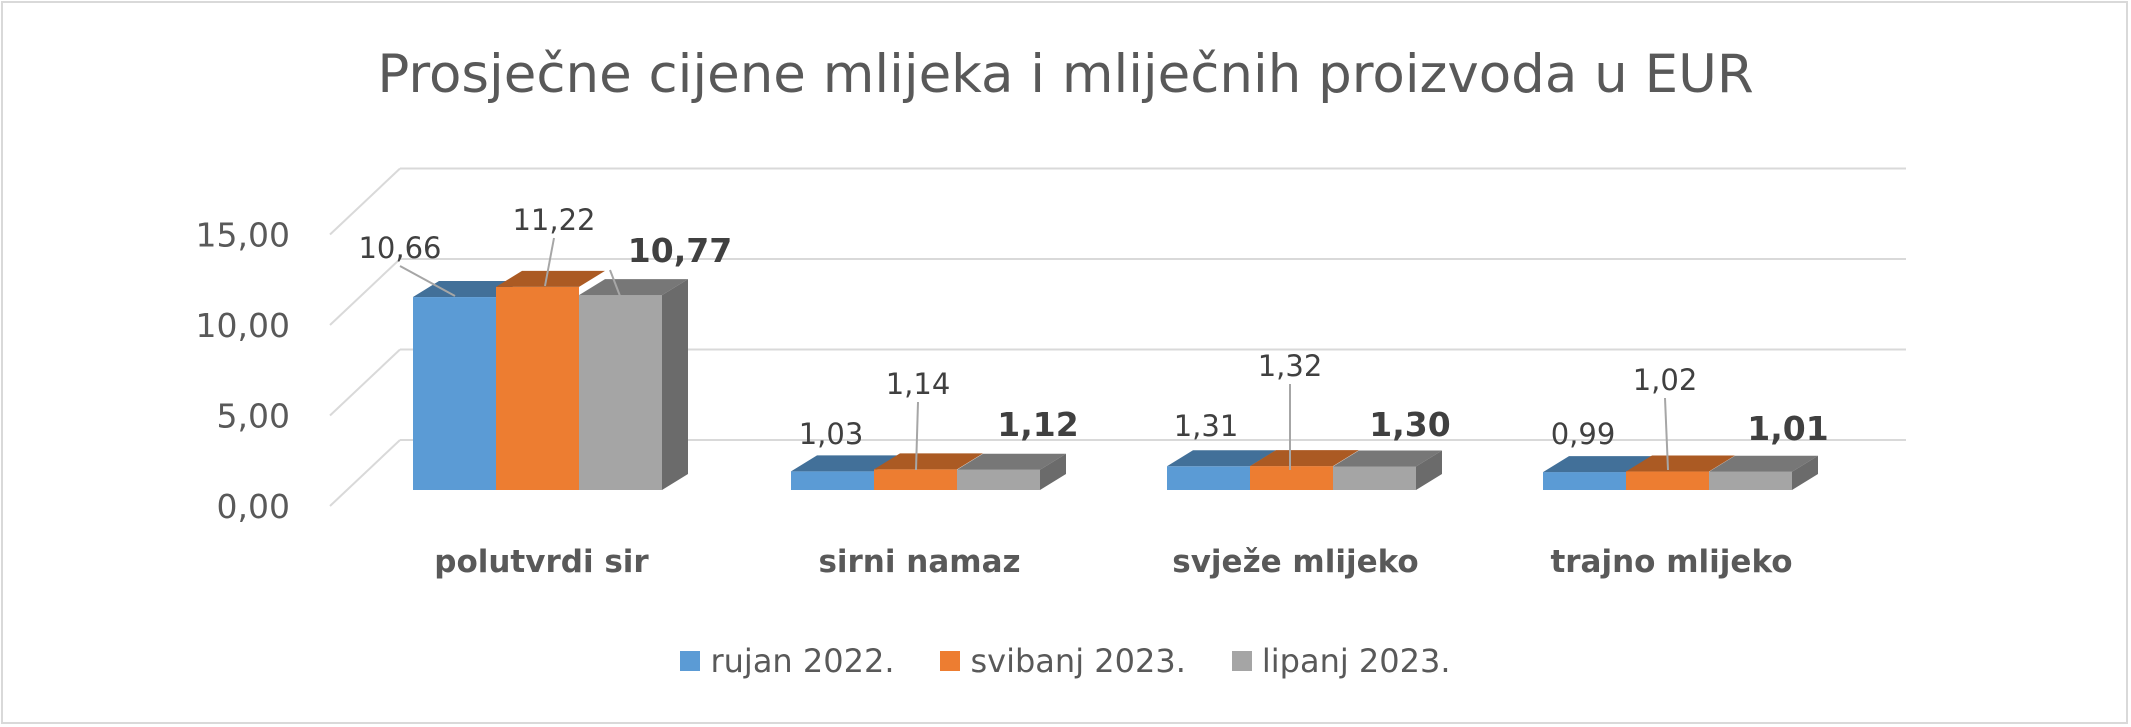 This screenshot has height=727, width=2131. I want to click on y-tick-label: 15,00, so click(243, 235).